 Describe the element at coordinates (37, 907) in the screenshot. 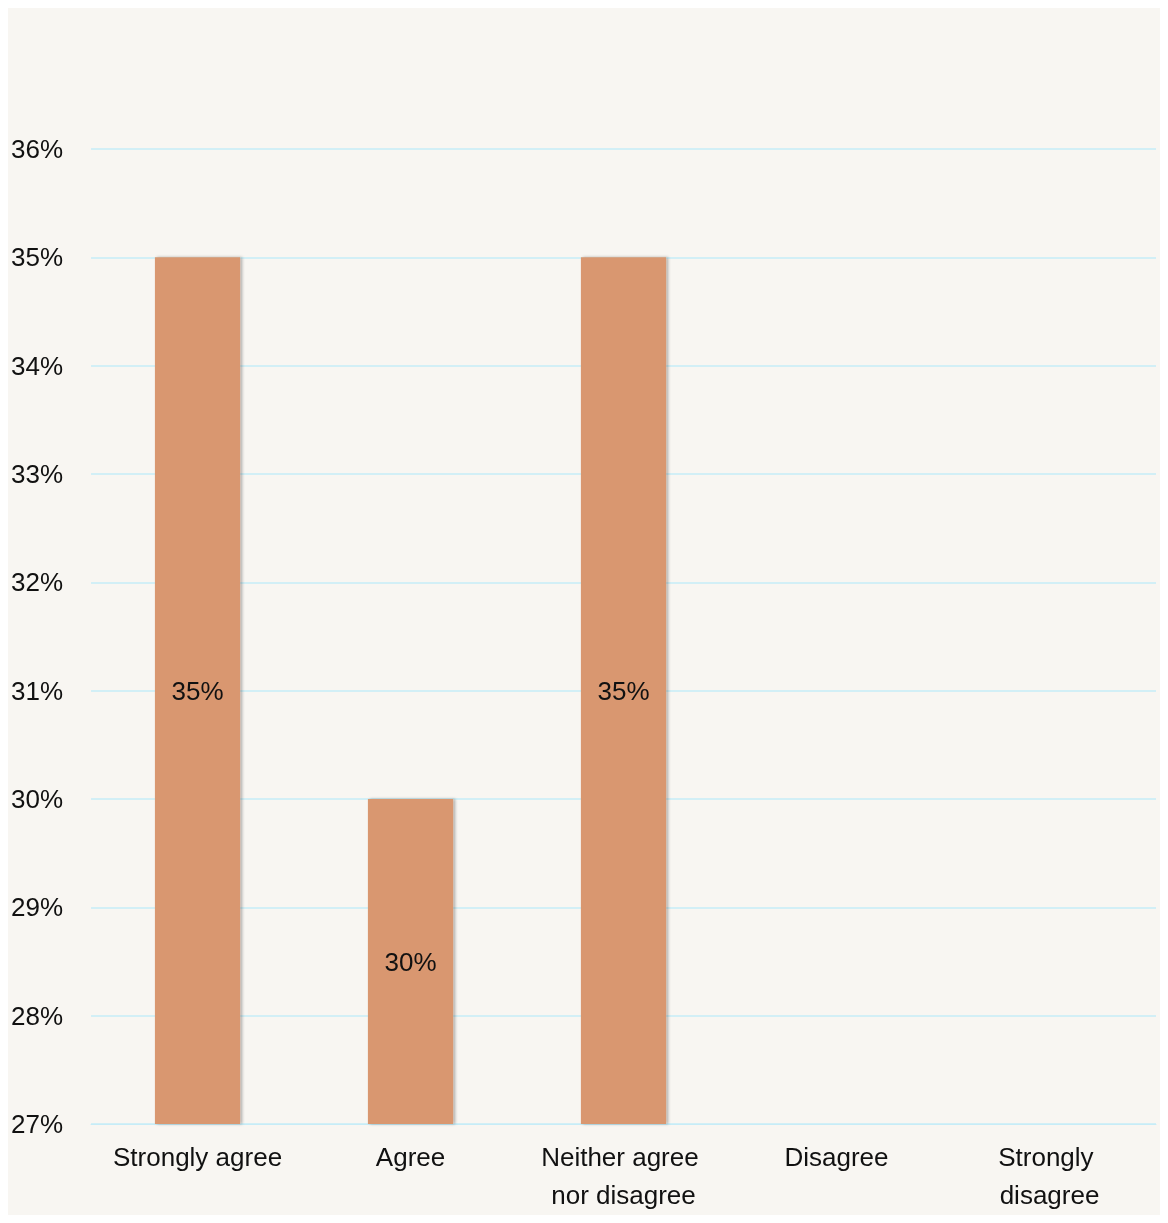

I see `y-tick-label: 29%` at that location.